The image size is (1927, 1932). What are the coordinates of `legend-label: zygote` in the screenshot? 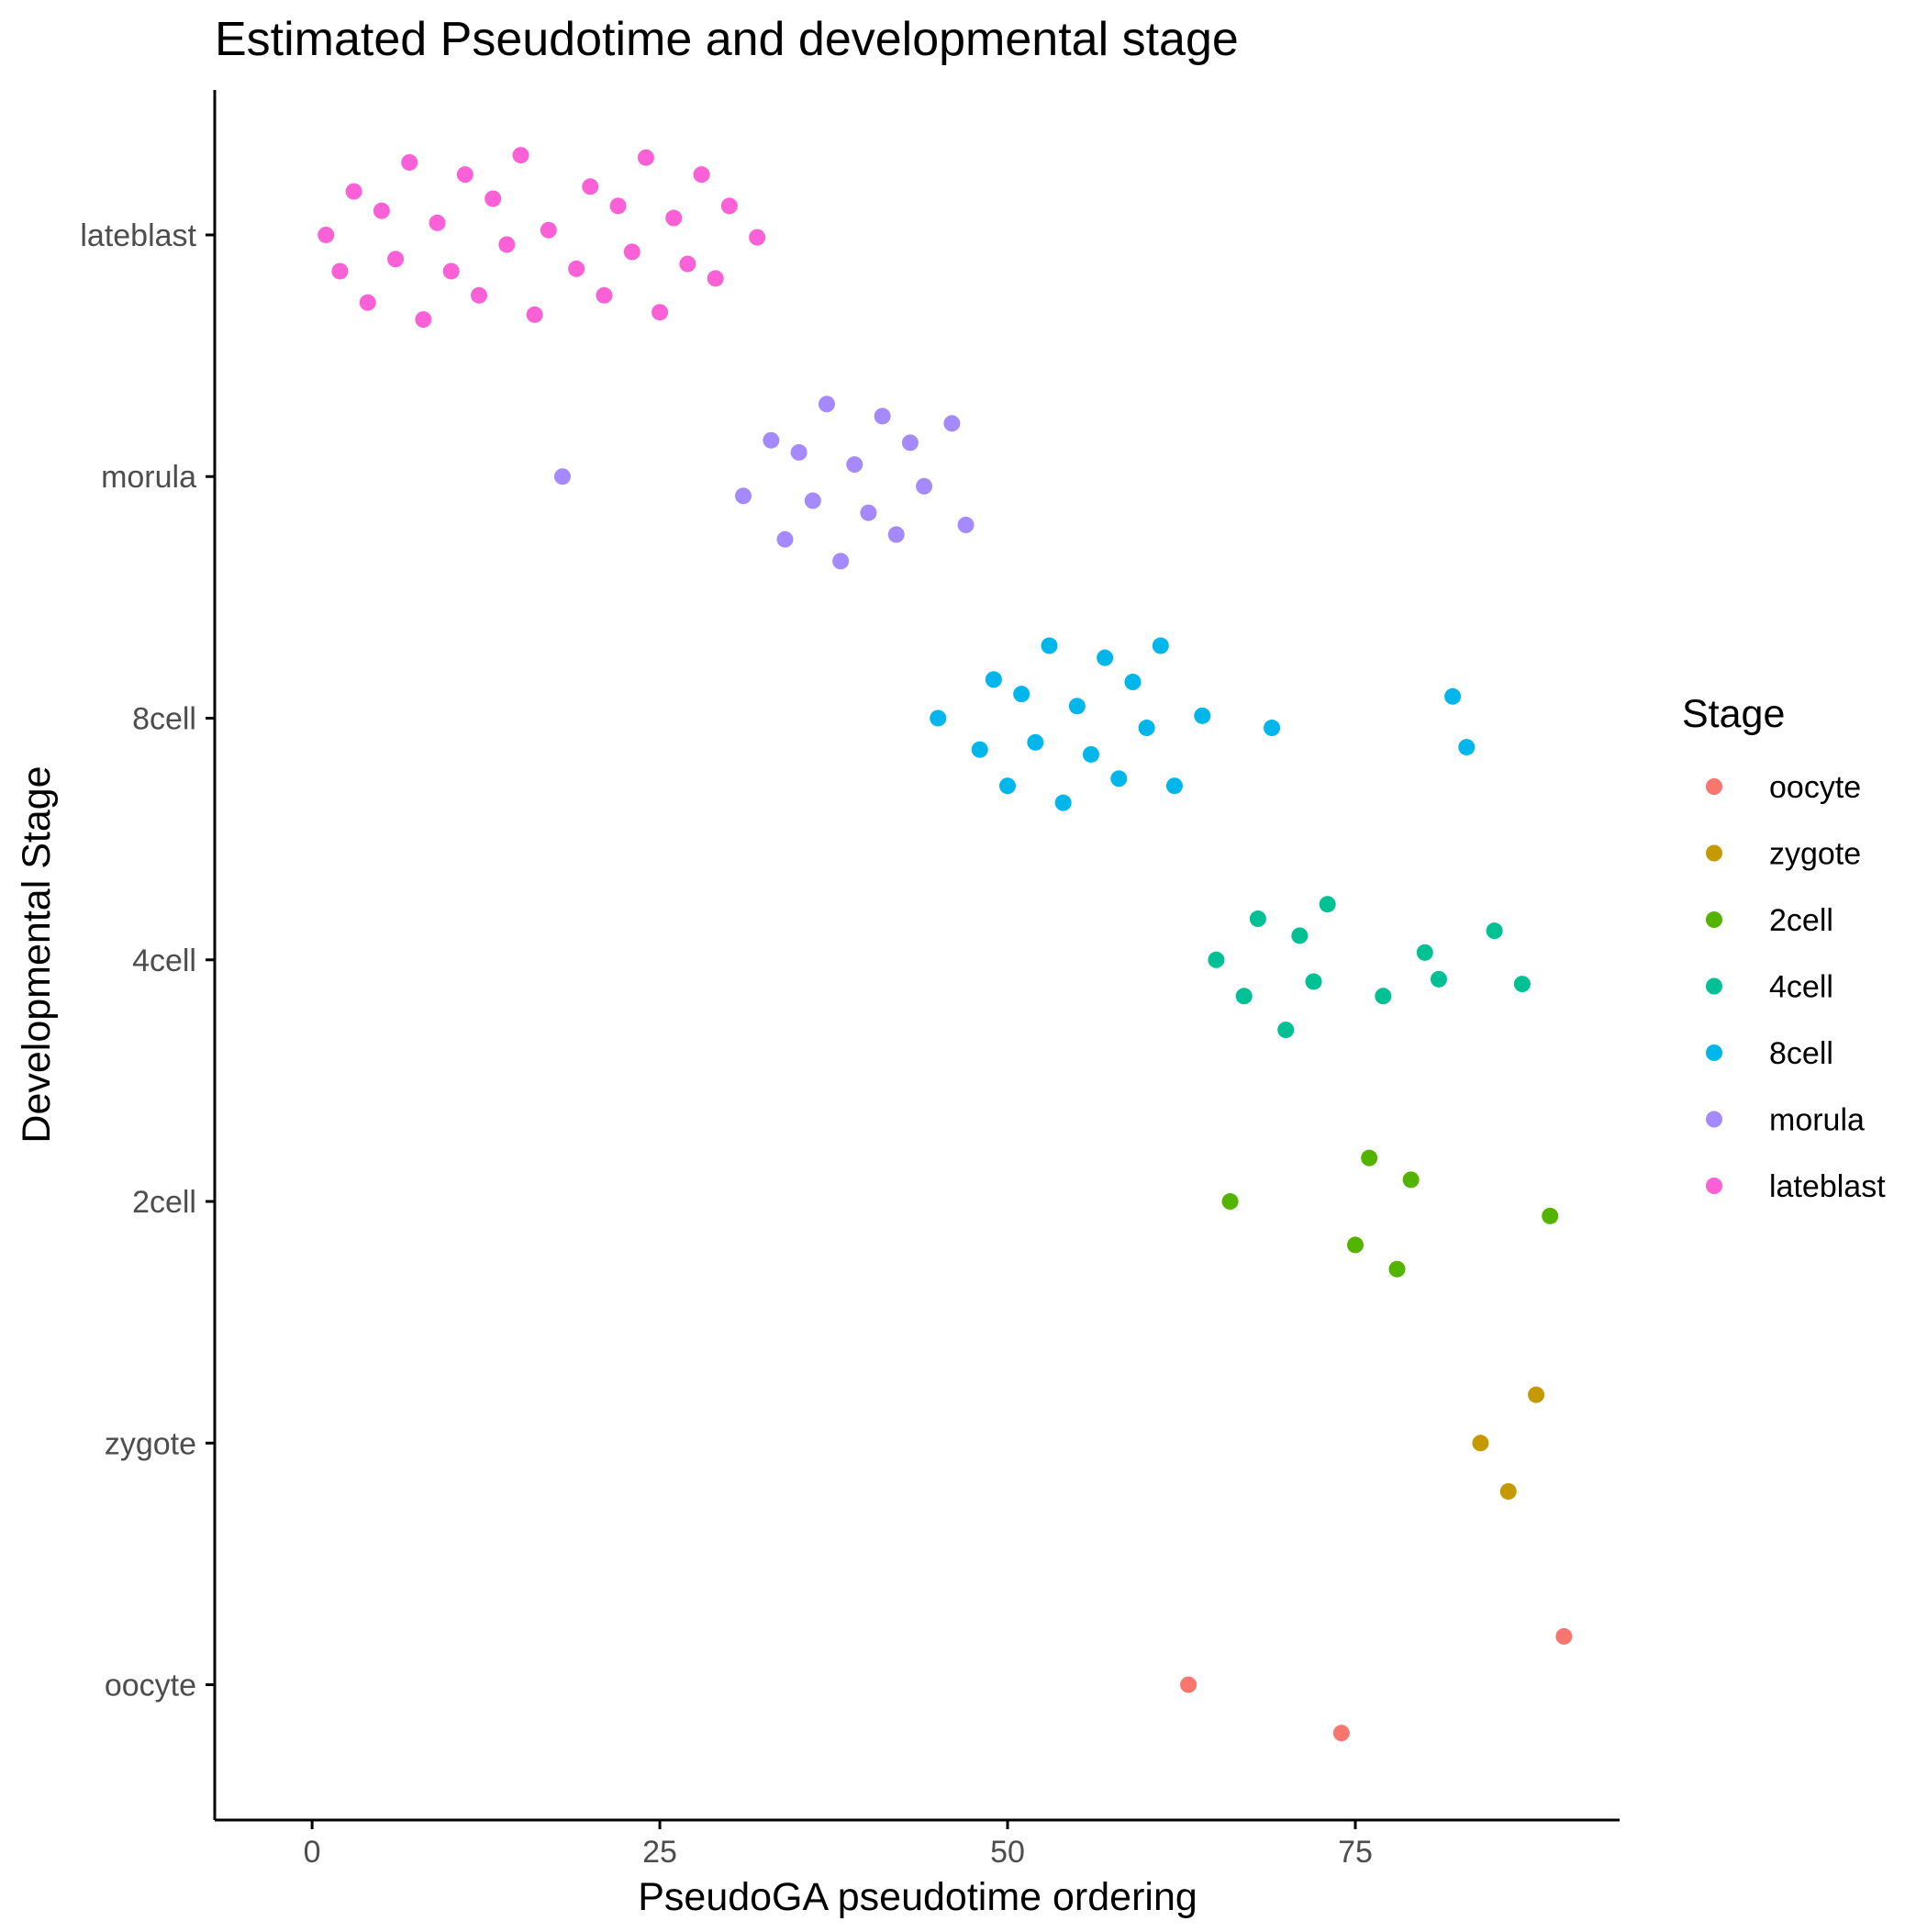 It's located at (1815, 854).